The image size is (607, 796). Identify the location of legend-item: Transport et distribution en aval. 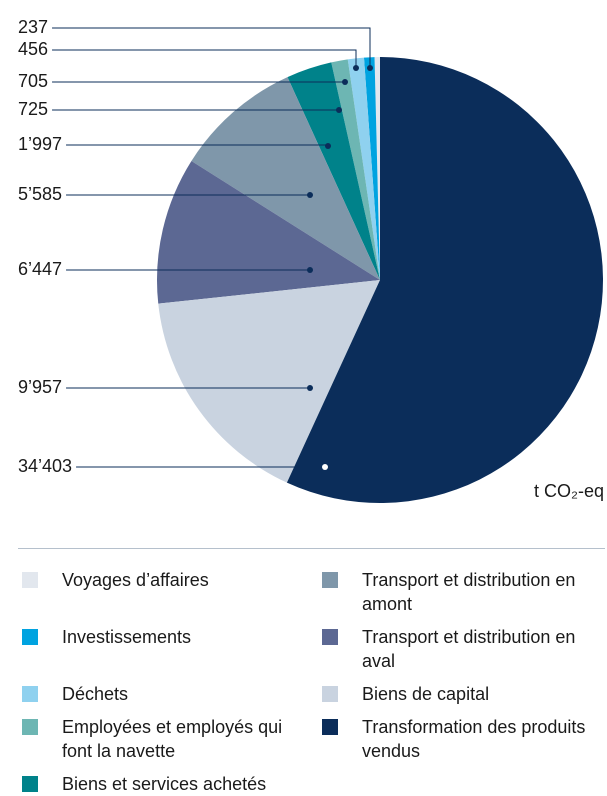
(464, 649).